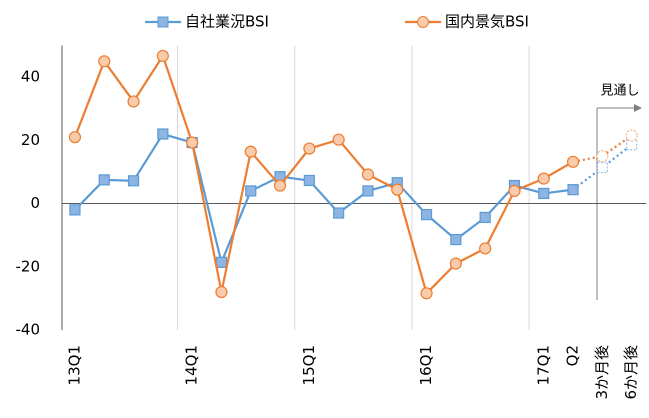  What do you see at coordinates (74, 365) in the screenshot?
I see `x-tick-label: 13Q1` at bounding box center [74, 365].